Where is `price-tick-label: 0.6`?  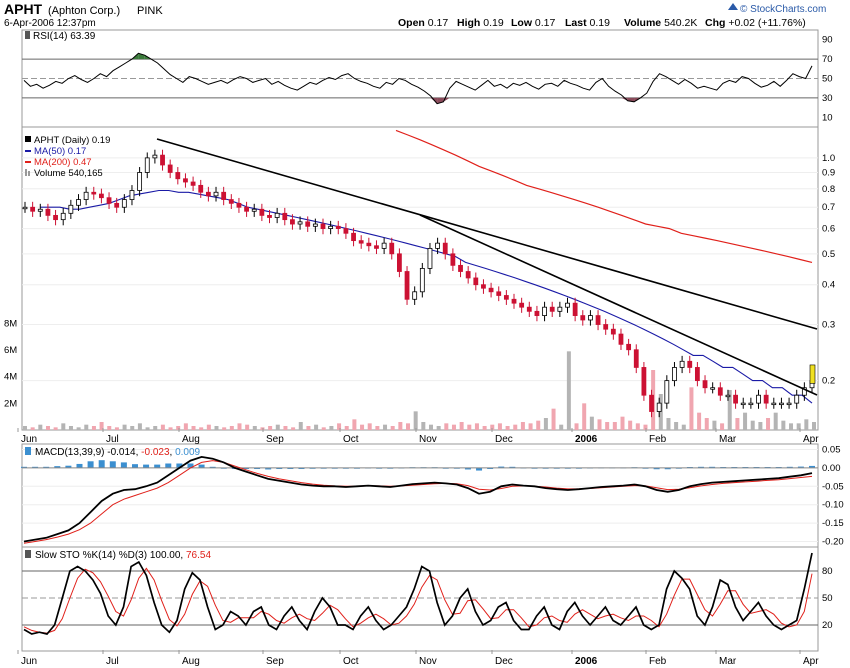
price-tick-label: 0.6 is located at coordinates (828, 229).